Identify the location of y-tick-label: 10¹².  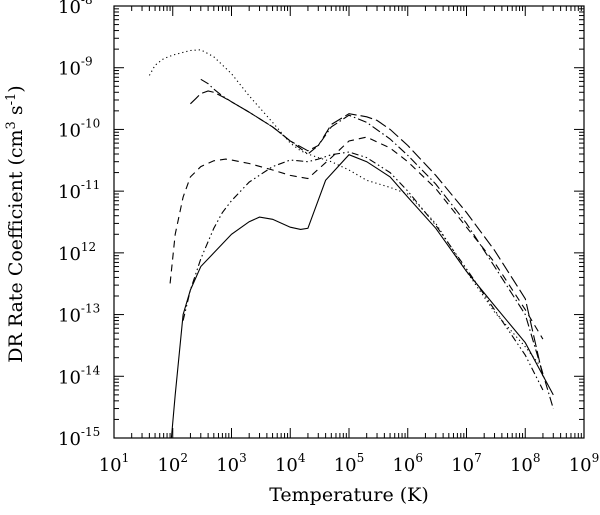
(77, 252).